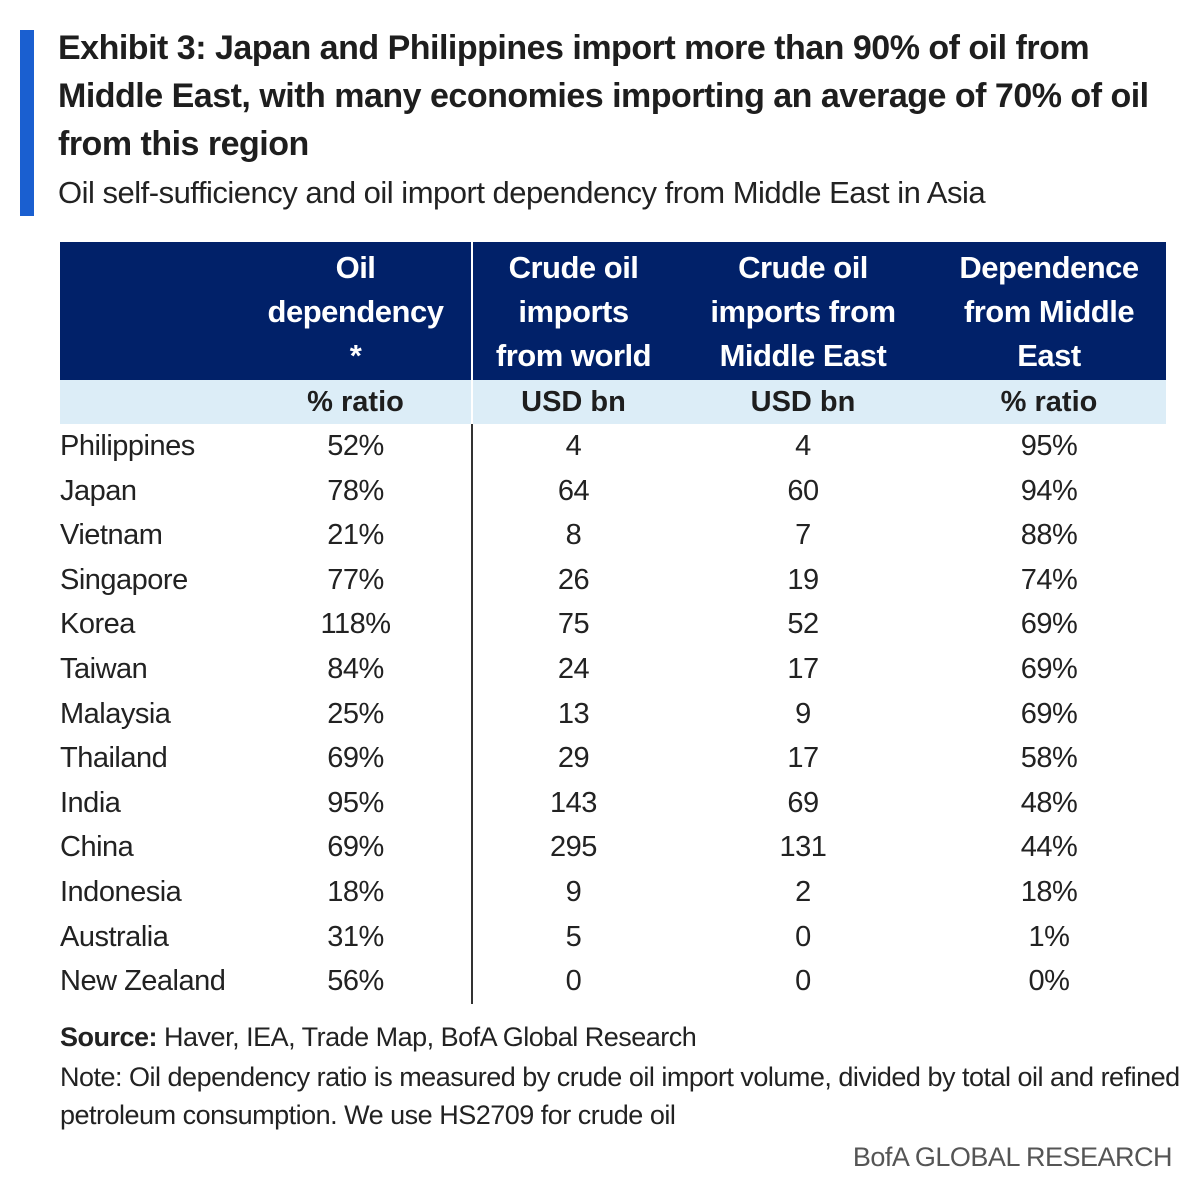 This screenshot has height=1192, width=1200. I want to click on unit-imports-middle-east: USD bn, so click(803, 402).